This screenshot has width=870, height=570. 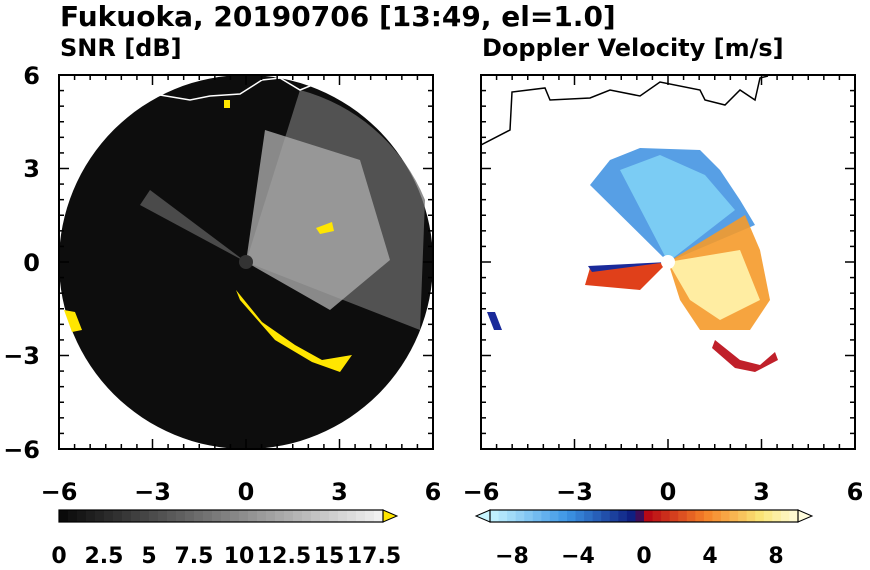 What do you see at coordinates (194, 556) in the screenshot?
I see `snr-colorbar-tick: 7.5` at bounding box center [194, 556].